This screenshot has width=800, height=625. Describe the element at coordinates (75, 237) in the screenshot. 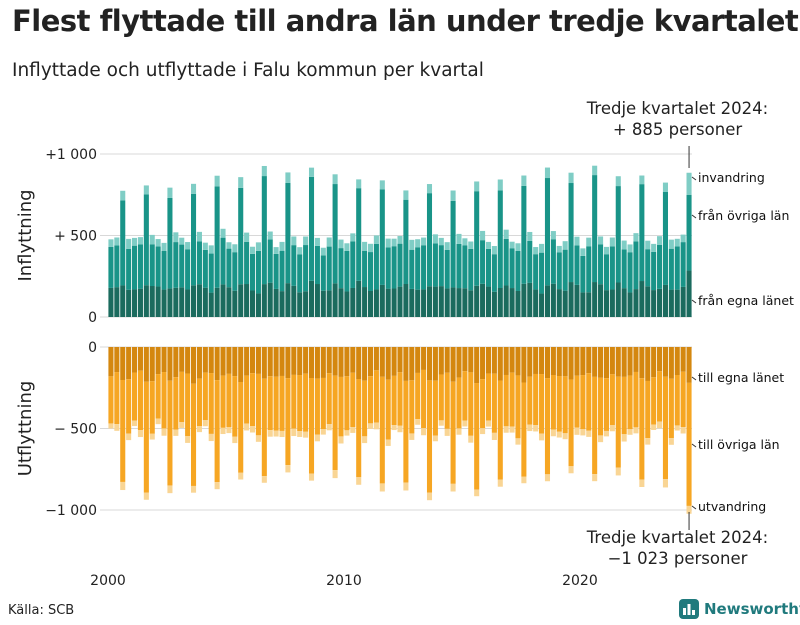

I see `y-tick-label: + 500` at that location.